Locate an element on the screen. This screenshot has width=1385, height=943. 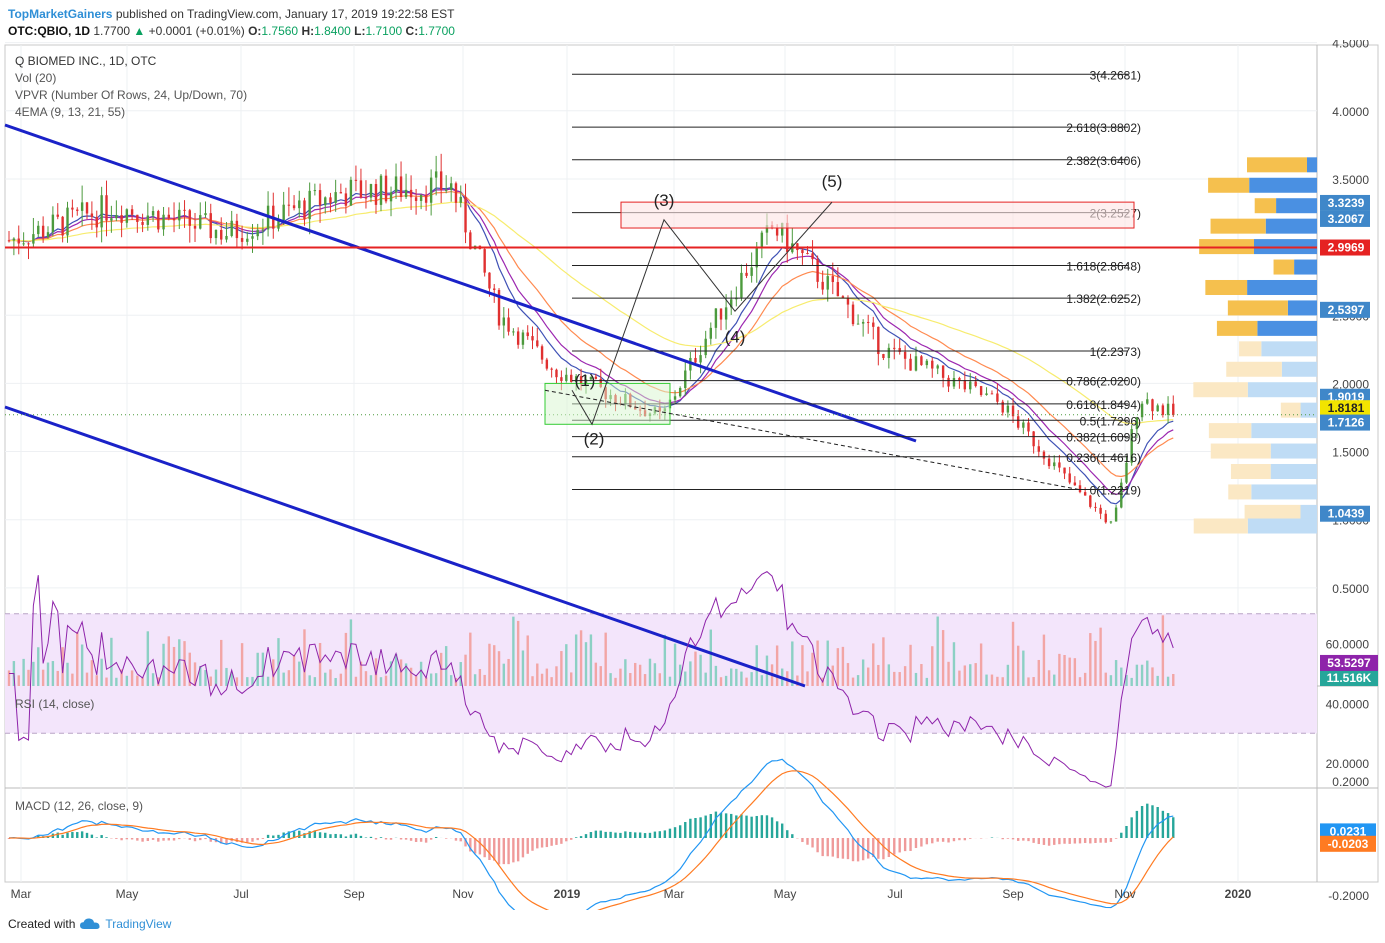
macd-axis-tick: 0.2000 is located at coordinates (1350, 782).